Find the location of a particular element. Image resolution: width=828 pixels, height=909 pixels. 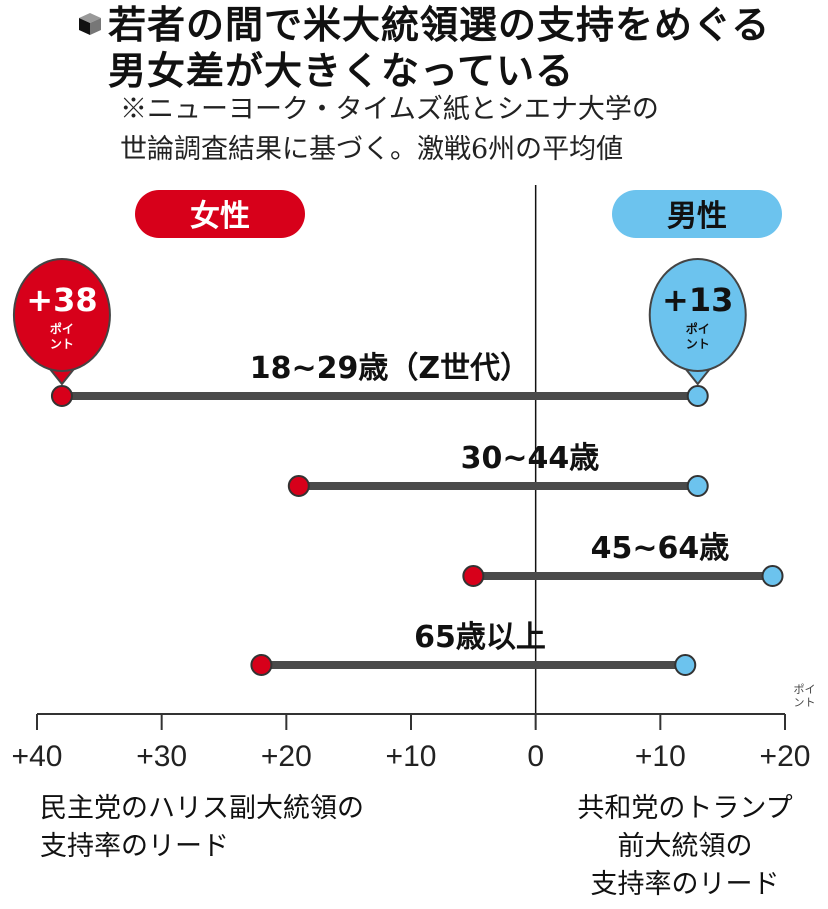

cube-icon is located at coordinates (90, 24).